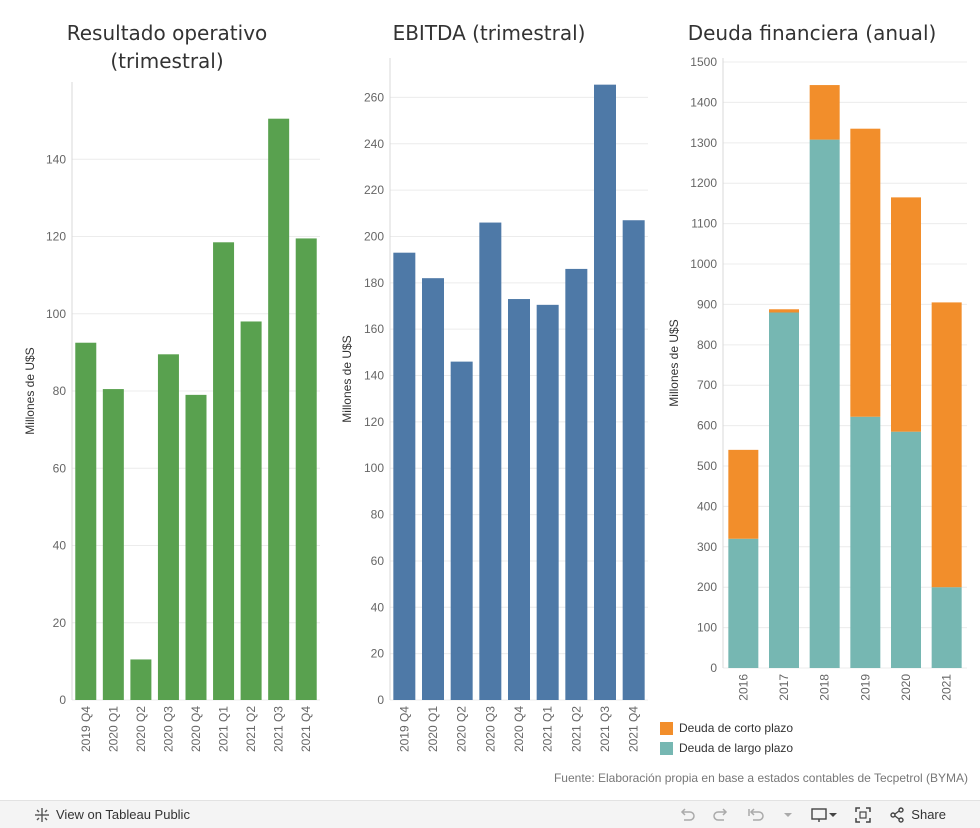 The height and width of the screenshot is (828, 980). I want to click on chart3-y-axis-label: Millones de U$S, so click(674, 362).